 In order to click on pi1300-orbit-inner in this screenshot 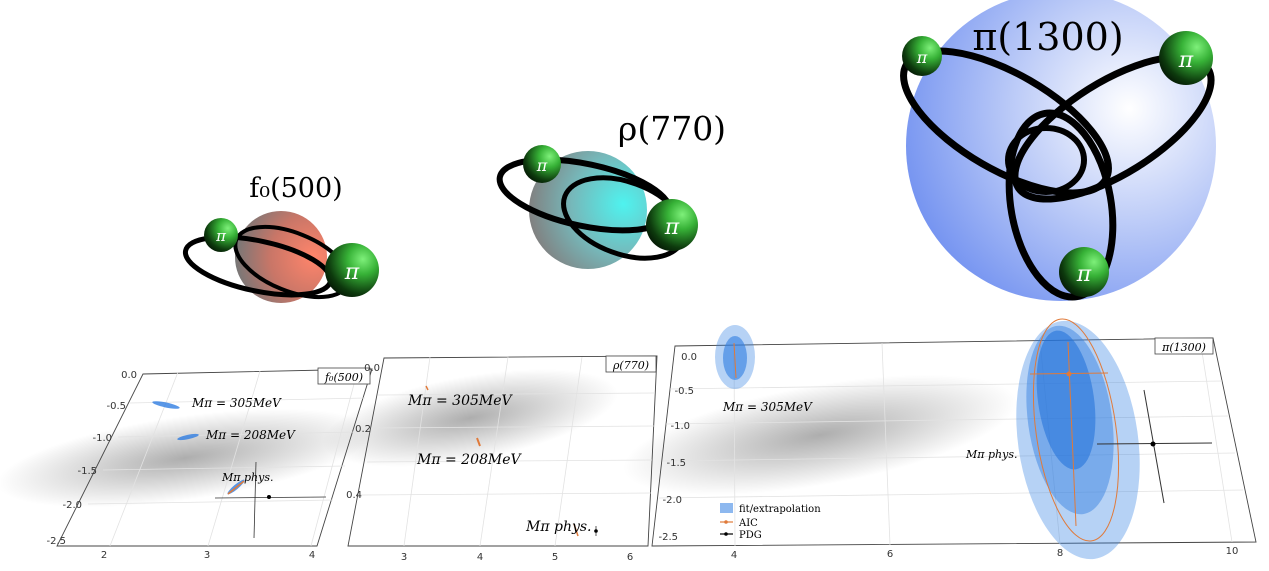, I will do `click(1046, 160)`.